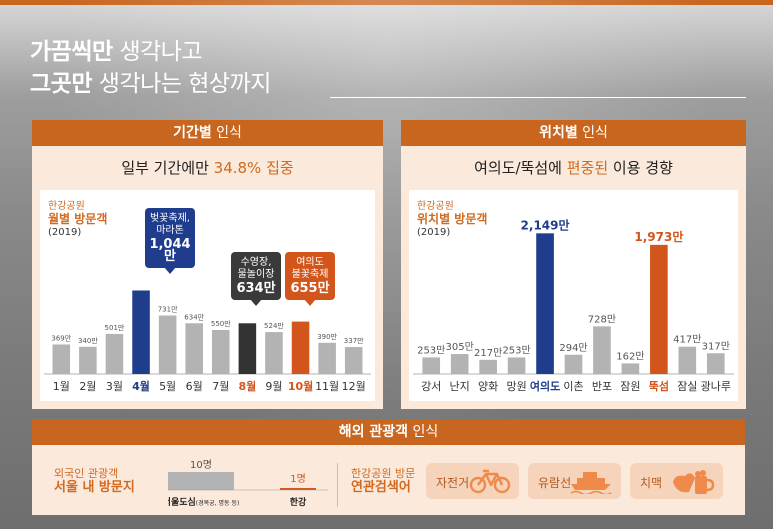 Image resolution: width=773 pixels, height=529 pixels. Describe the element at coordinates (194, 386) in the screenshot. I see `tick-label-6월: 6월` at that location.